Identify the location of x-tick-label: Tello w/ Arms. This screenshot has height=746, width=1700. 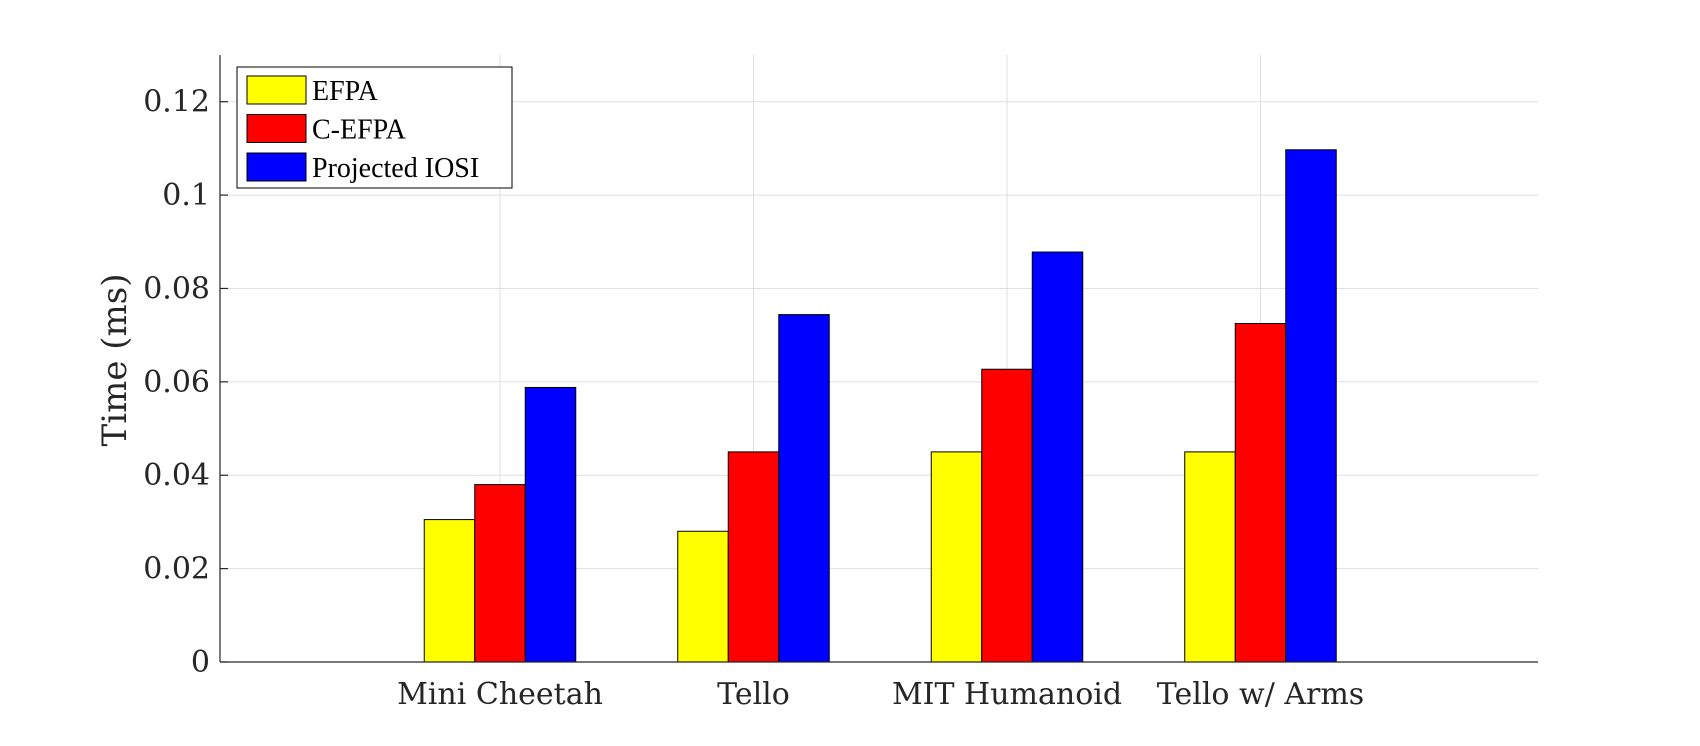
(1260, 694).